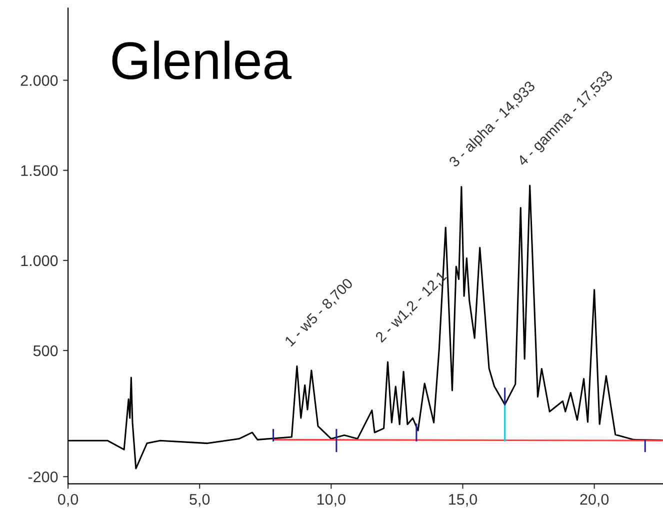 This screenshot has height=512, width=663. Describe the element at coordinates (68, 500) in the screenshot. I see `x-tick-label: 0,0` at that location.